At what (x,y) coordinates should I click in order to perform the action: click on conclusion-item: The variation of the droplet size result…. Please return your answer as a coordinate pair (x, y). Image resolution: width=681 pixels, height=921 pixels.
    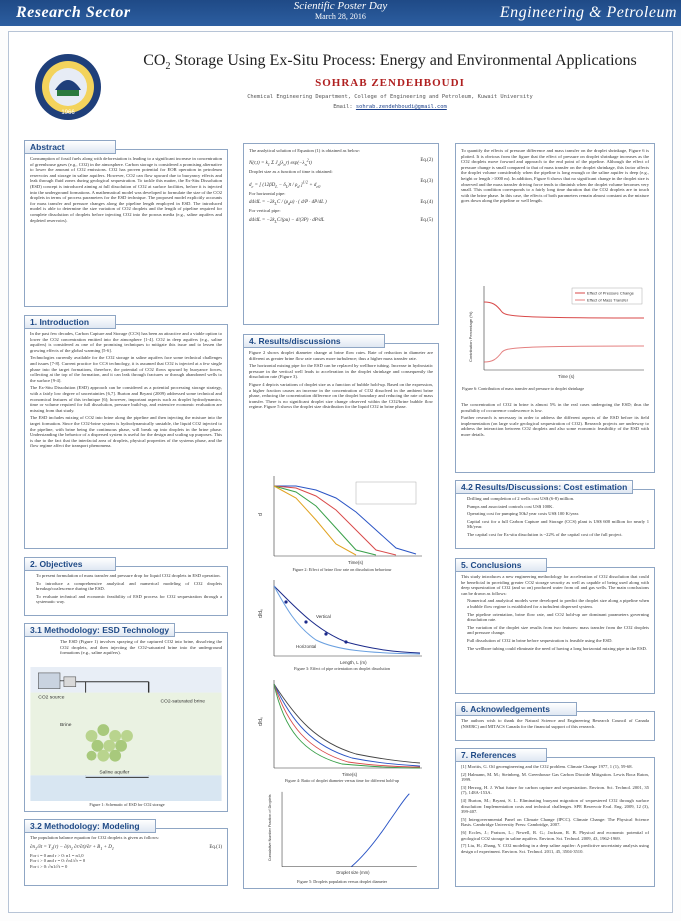
    Looking at the image, I should click on (558, 630).